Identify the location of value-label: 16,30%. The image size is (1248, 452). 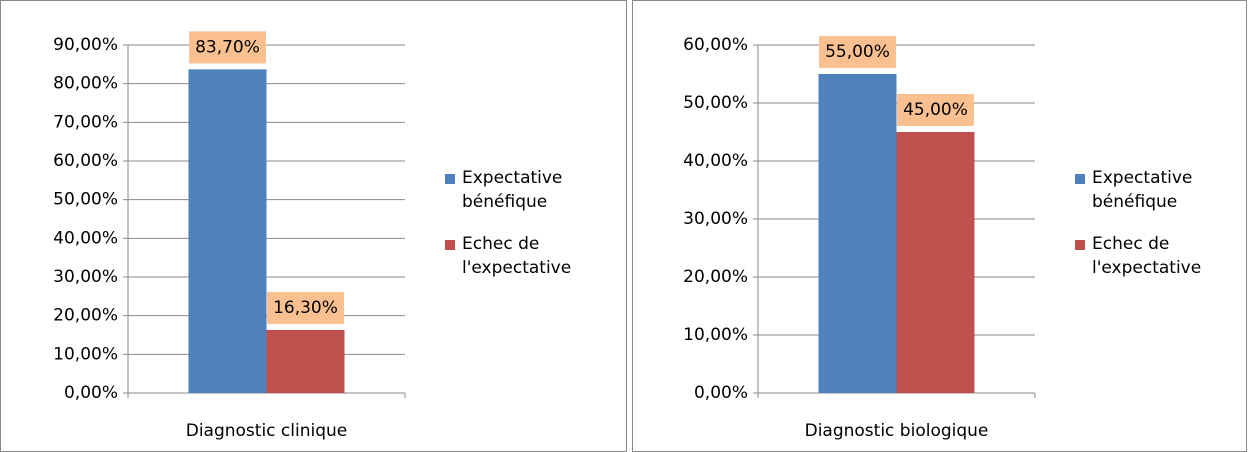
(305, 308).